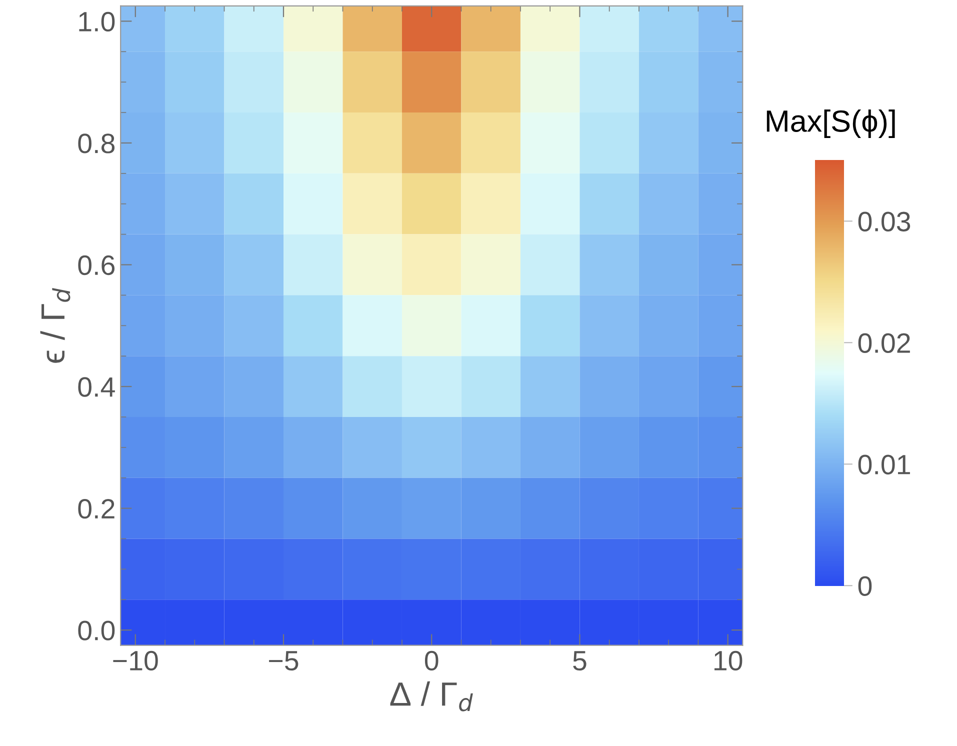  I want to click on y-tick-label: 0.0, so click(96, 630).